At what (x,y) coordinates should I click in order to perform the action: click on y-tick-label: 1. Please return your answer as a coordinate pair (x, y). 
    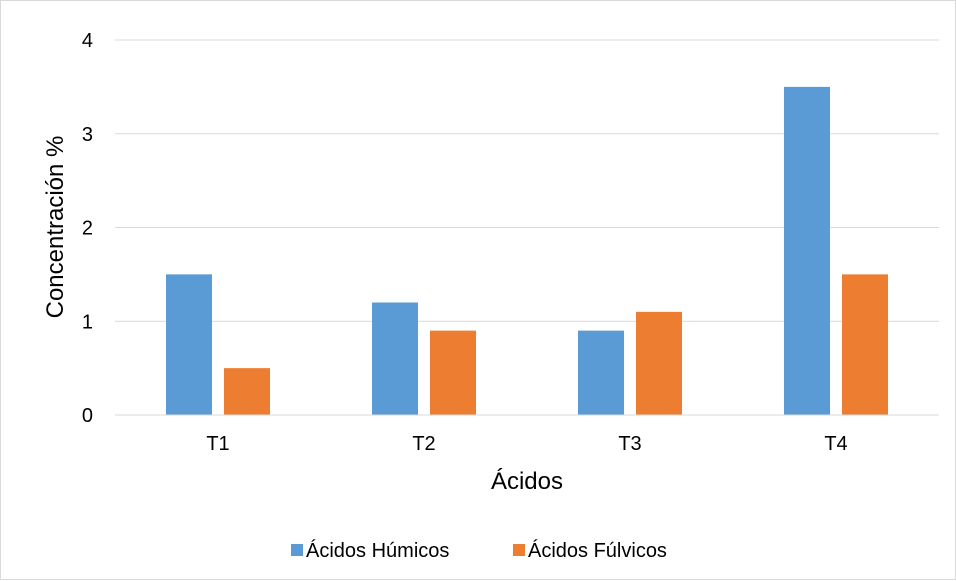
    Looking at the image, I should click on (87, 322).